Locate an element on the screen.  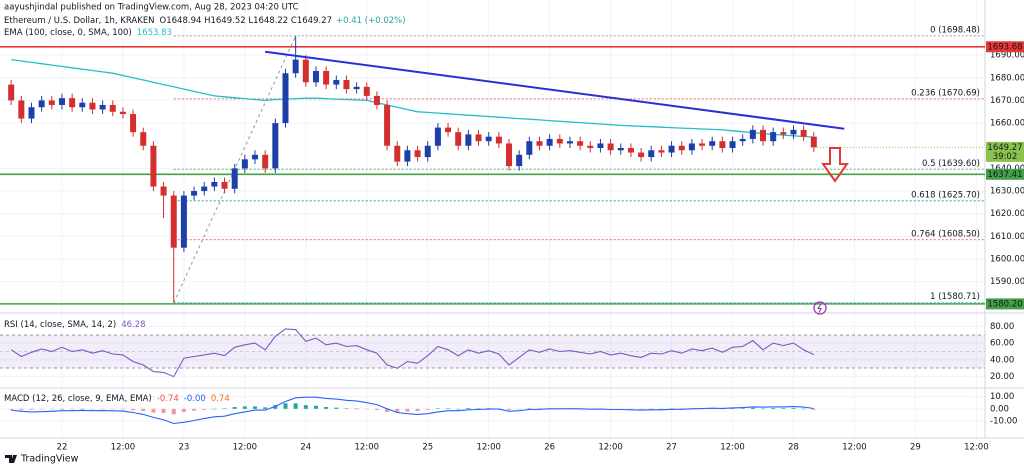
y-tick-label: 1620.00 is located at coordinates (1007, 214).